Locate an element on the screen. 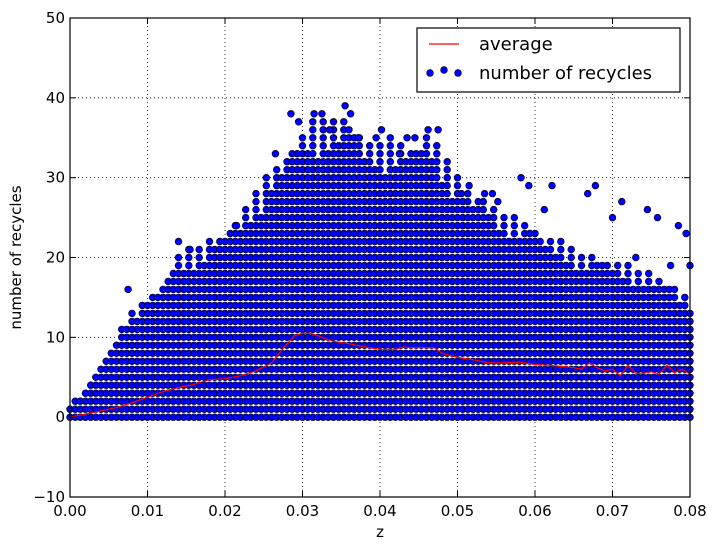 This screenshot has width=717, height=550. x-axis-title: z is located at coordinates (380, 532).